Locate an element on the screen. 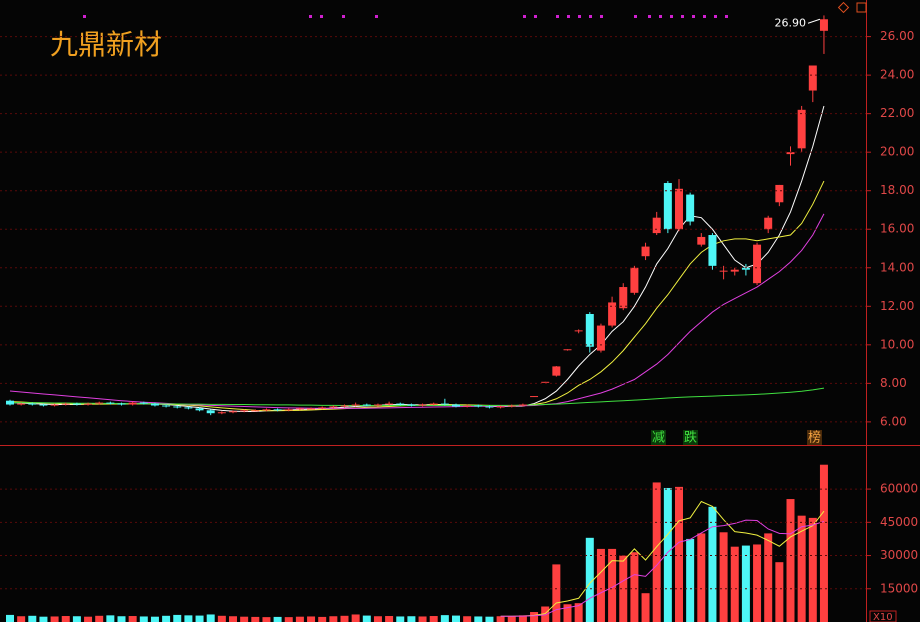 Image resolution: width=920 pixels, height=622 pixels. y-tick-label: 10.00 is located at coordinates (897, 344).